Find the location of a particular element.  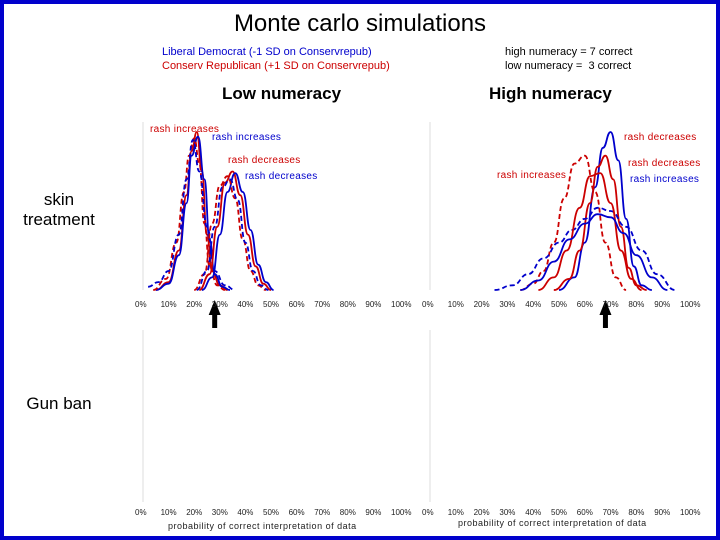

row-label-skin-treatment: skin treatment is located at coordinates (59, 210).